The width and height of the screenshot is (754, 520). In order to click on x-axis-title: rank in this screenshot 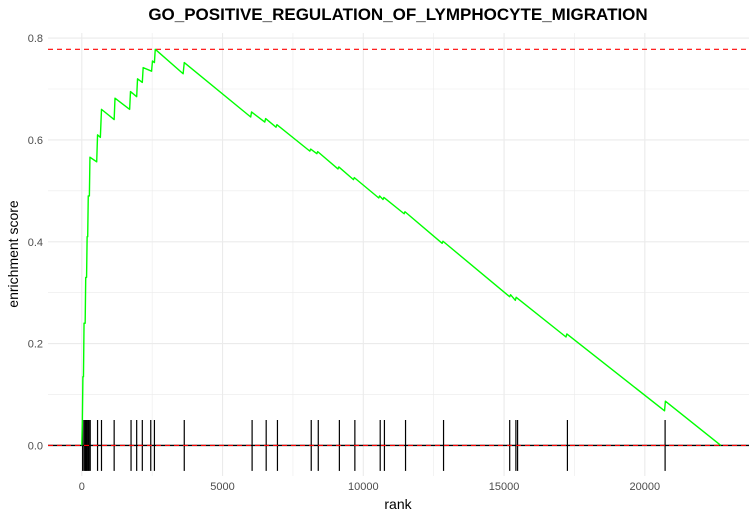, I will do `click(398, 504)`.